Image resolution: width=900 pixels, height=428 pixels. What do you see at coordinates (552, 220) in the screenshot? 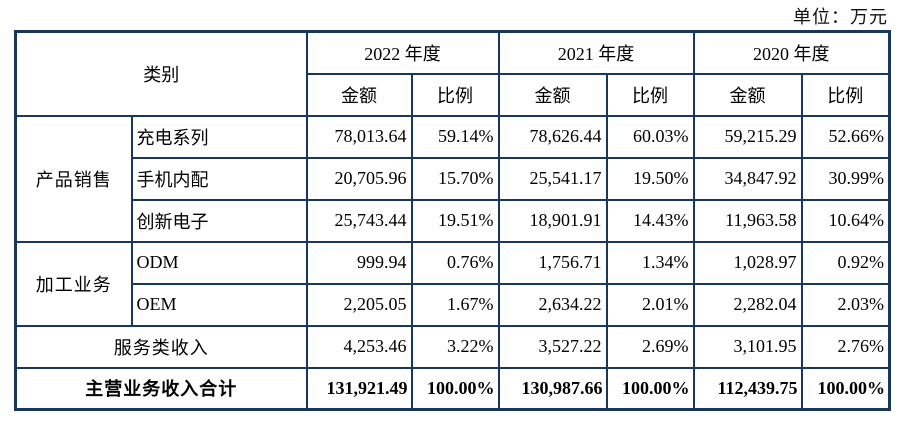
I see `value-cell: 18,901.91` at bounding box center [552, 220].